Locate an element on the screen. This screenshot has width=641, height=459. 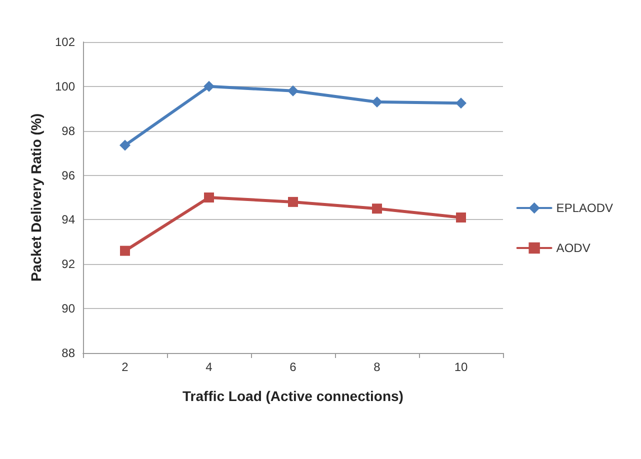
x-tick-label: 6 is located at coordinates (293, 367).